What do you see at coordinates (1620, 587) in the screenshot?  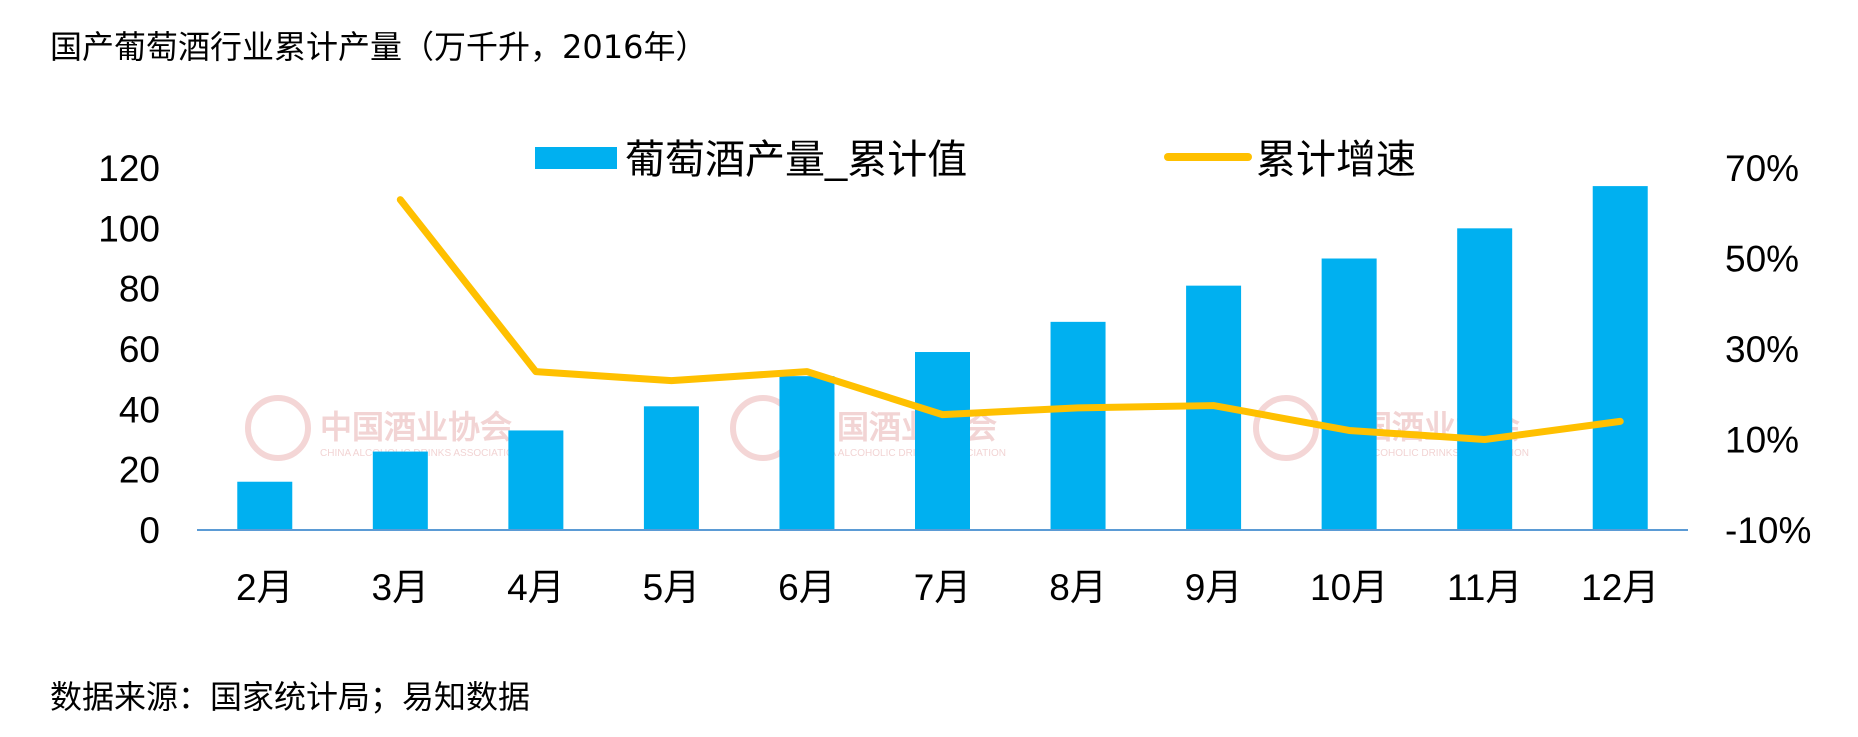 I see `x-tick-label: 12月` at bounding box center [1620, 587].